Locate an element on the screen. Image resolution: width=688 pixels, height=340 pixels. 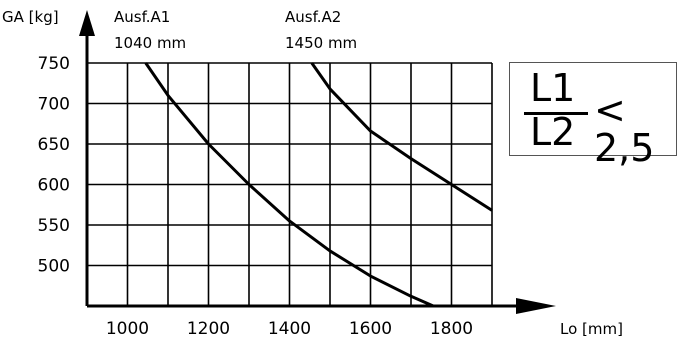
series-label-1: Ausf.A1 is located at coordinates (142, 17).